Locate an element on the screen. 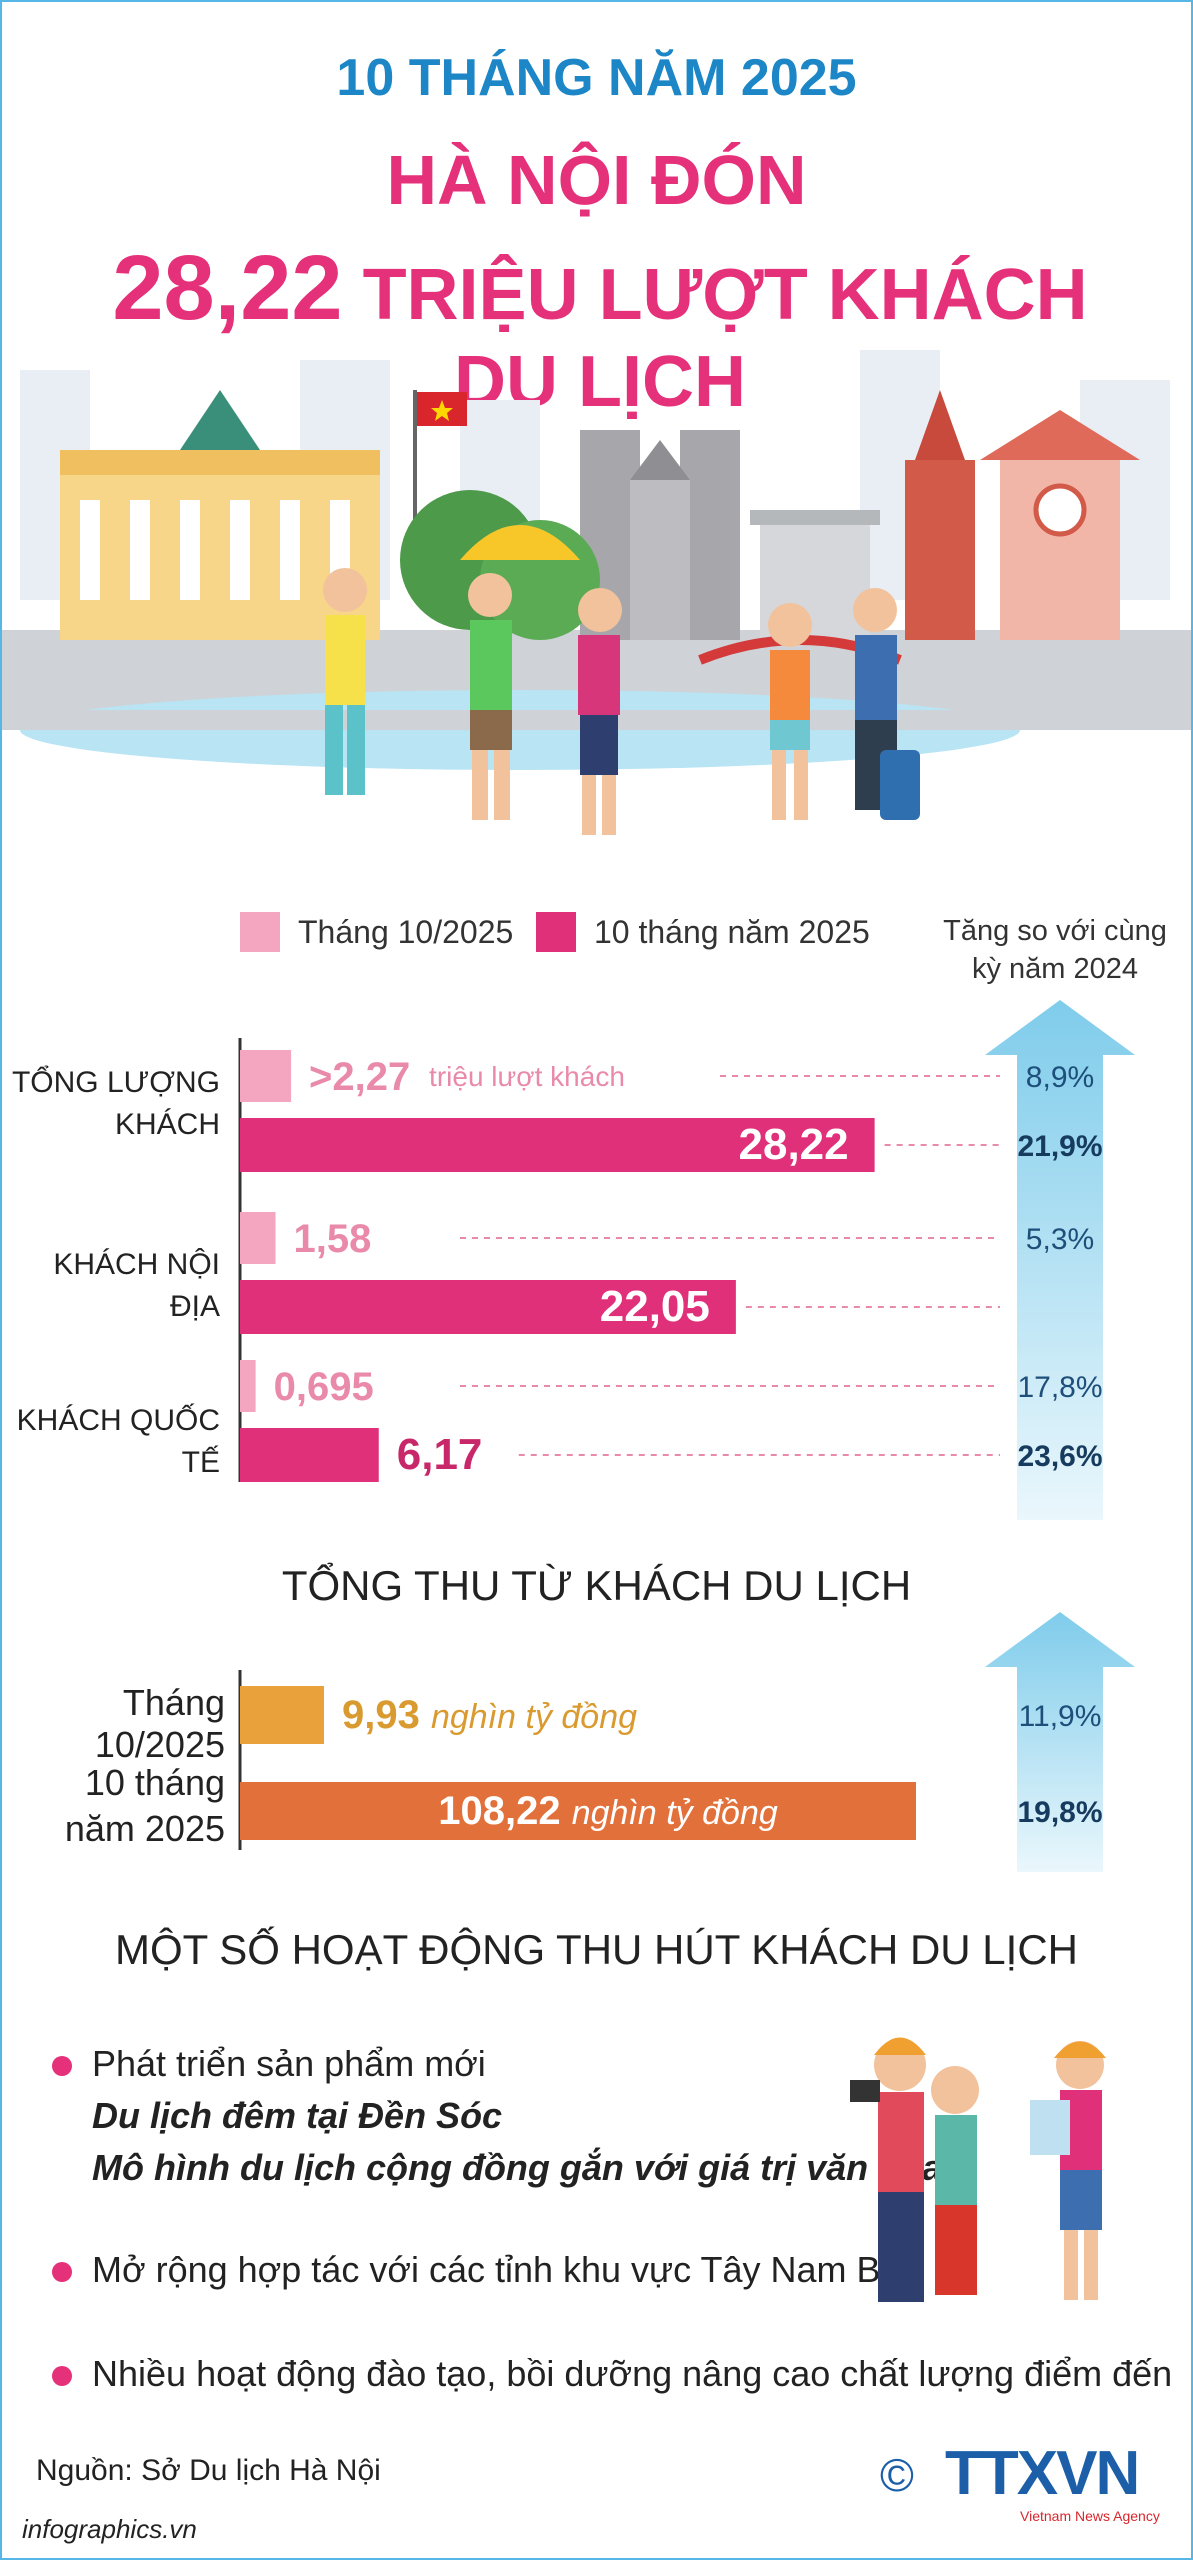  revenue-unit-0: nghìn tỷ đồng is located at coordinates (534, 1717).